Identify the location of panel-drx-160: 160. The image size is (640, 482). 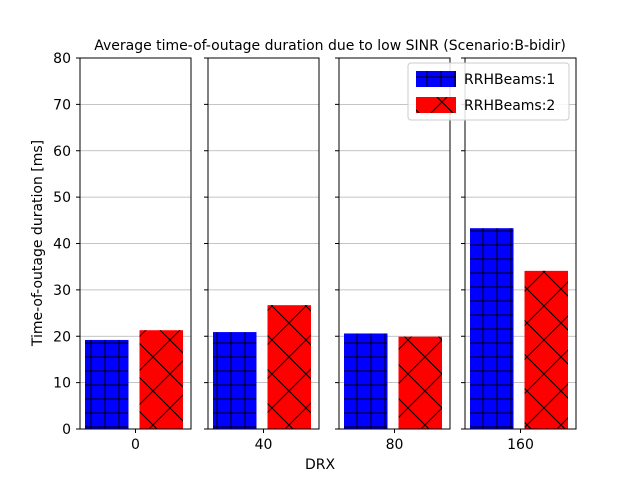
(519, 255).